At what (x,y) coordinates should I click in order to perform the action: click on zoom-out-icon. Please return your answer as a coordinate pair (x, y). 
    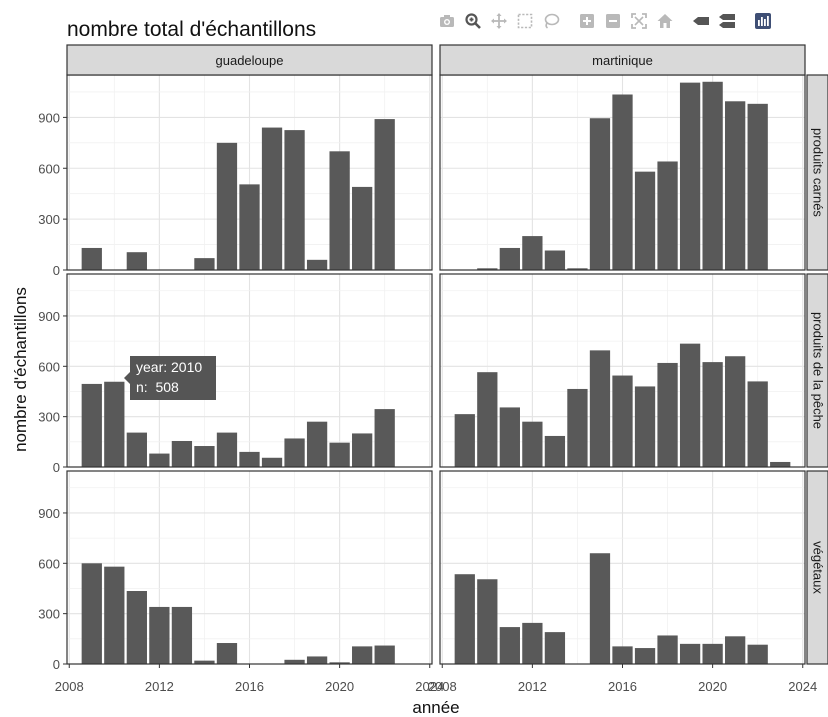
    Looking at the image, I should click on (613, 21).